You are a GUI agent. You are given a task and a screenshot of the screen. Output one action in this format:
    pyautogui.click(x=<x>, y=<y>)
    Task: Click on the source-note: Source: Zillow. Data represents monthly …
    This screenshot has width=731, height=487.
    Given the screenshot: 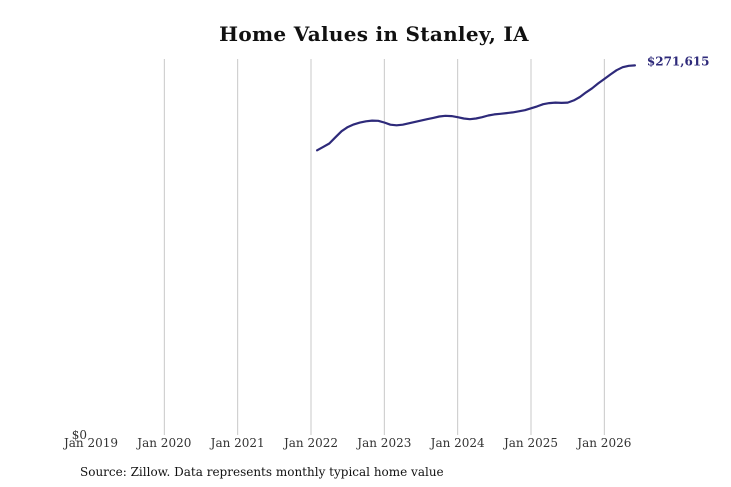 What is the action you would take?
    pyautogui.click(x=262, y=472)
    